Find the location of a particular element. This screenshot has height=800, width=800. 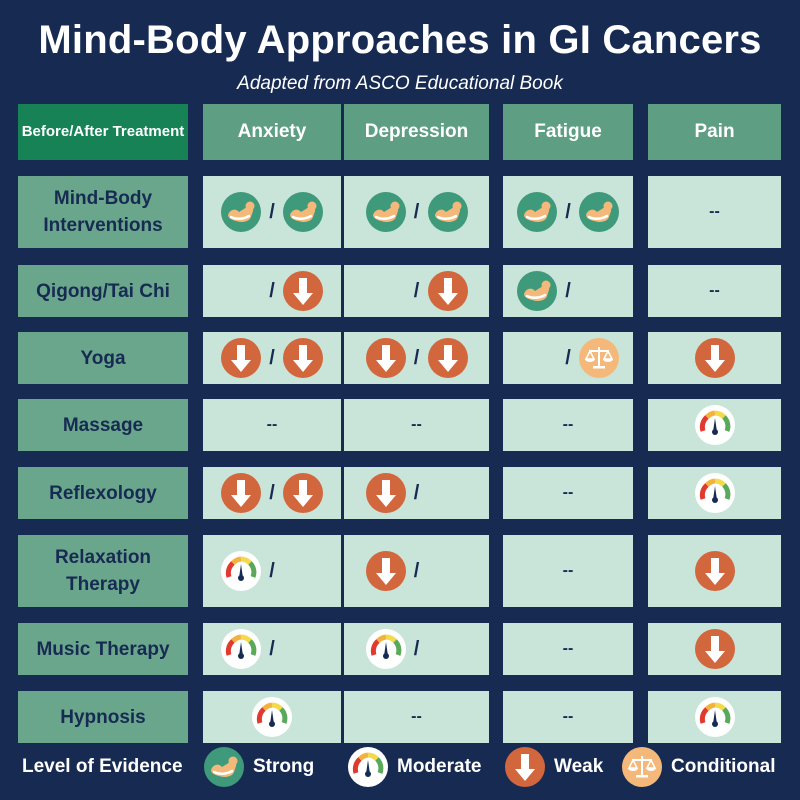

row-header-massage: Massage is located at coordinates (103, 425).